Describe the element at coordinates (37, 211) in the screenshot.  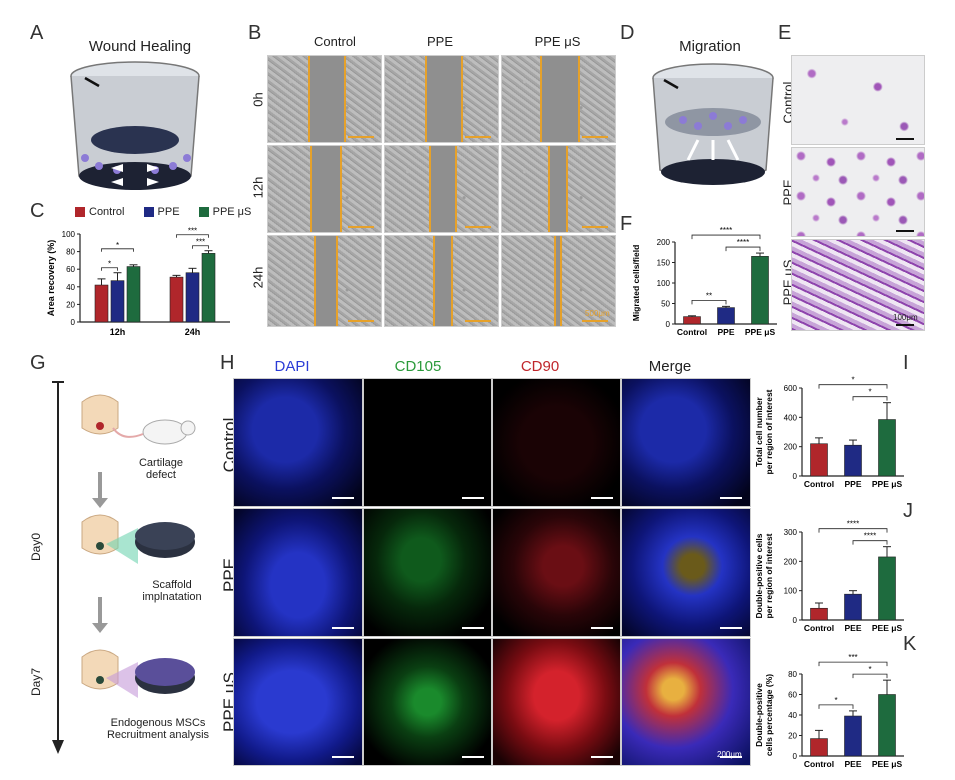
I see `panel-letter-c: C` at that location.